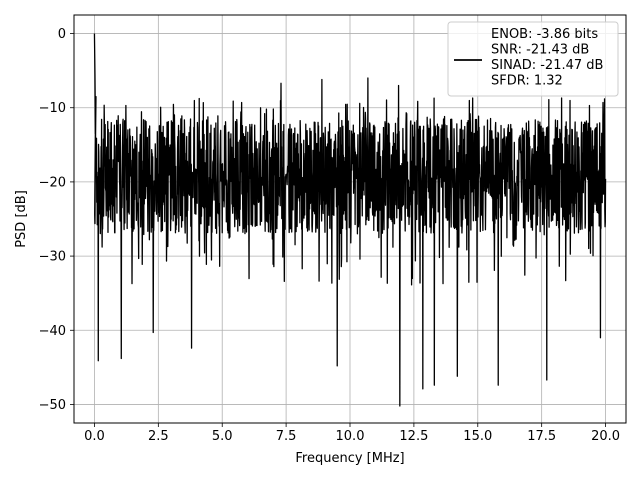 Image resolution: width=640 pixels, height=480 pixels. I want to click on x-tick-label: 7.5, so click(286, 436).